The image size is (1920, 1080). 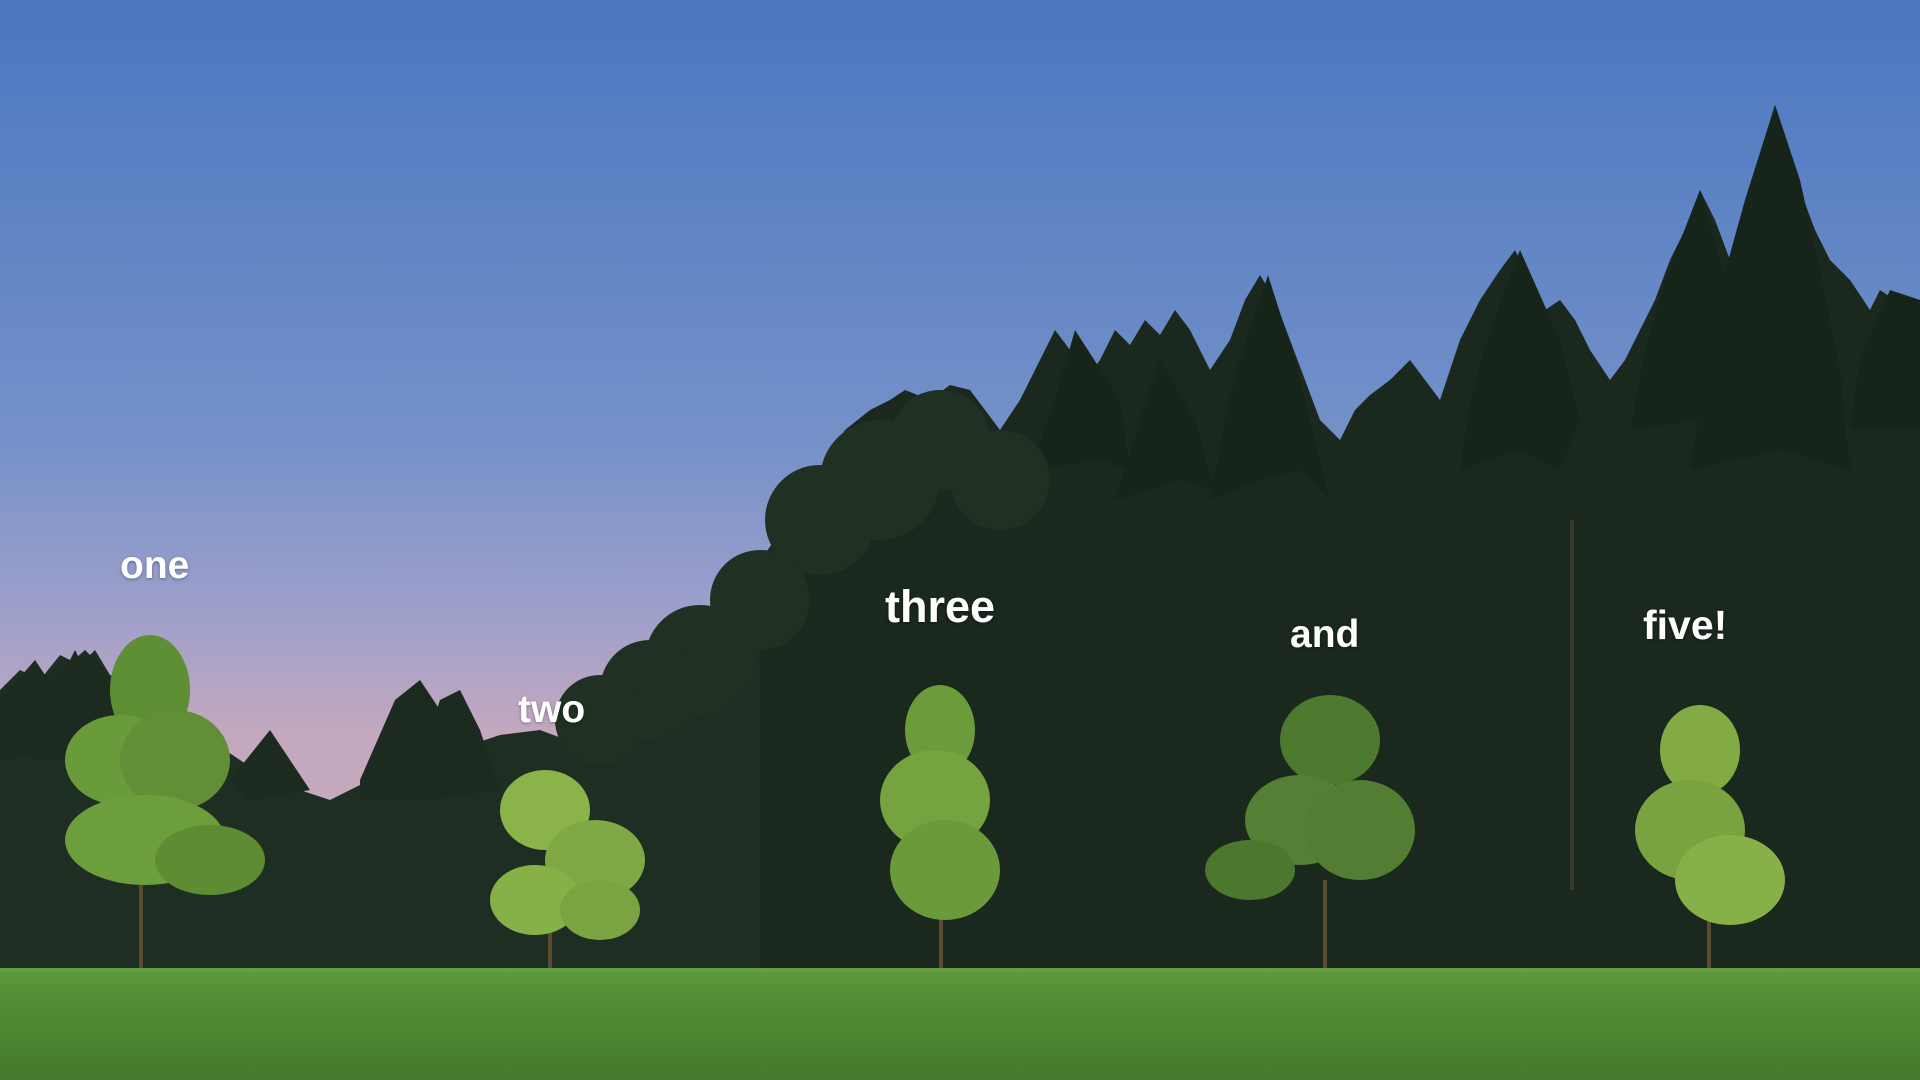 I want to click on label-three: three, so click(x=940, y=606).